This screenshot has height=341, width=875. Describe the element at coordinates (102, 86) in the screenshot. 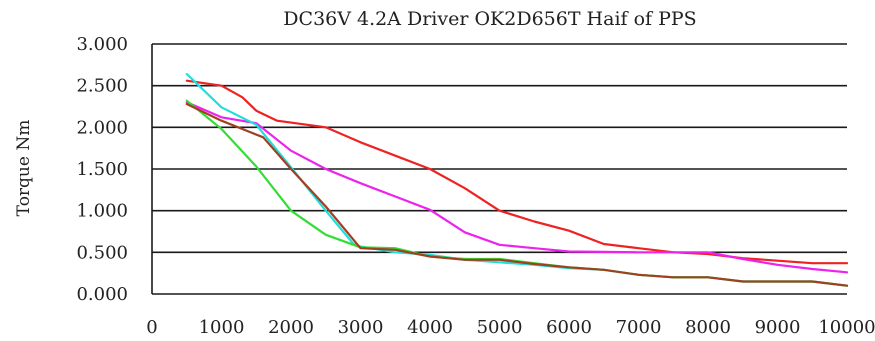

I see `y-tick-label: 2.500` at that location.